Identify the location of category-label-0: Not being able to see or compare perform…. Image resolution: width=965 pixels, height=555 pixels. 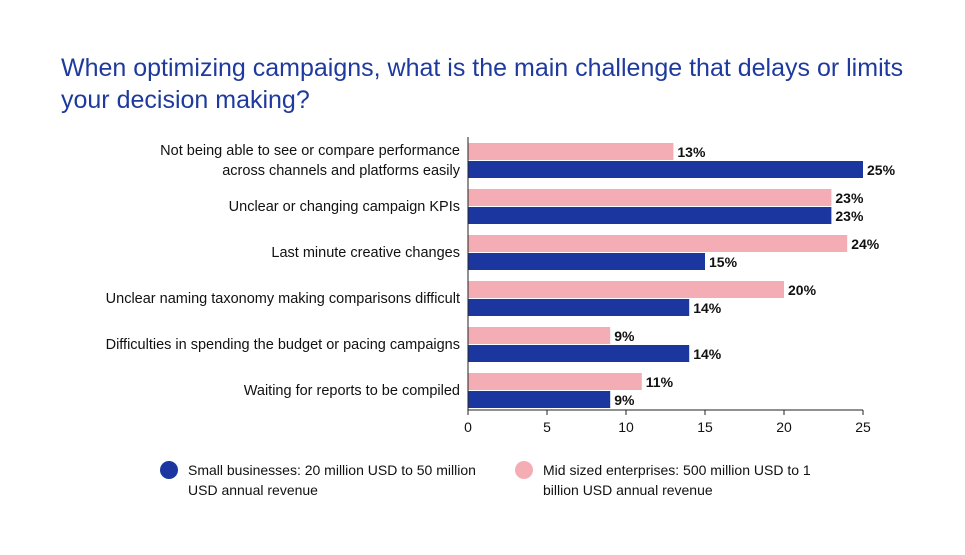
(310, 161).